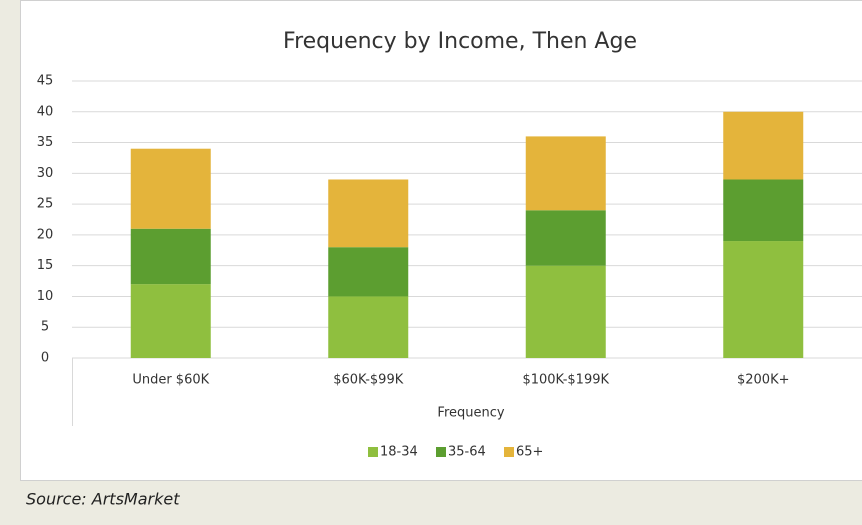 The image size is (862, 525). Describe the element at coordinates (45, 358) in the screenshot. I see `y-tick-label: 0` at that location.